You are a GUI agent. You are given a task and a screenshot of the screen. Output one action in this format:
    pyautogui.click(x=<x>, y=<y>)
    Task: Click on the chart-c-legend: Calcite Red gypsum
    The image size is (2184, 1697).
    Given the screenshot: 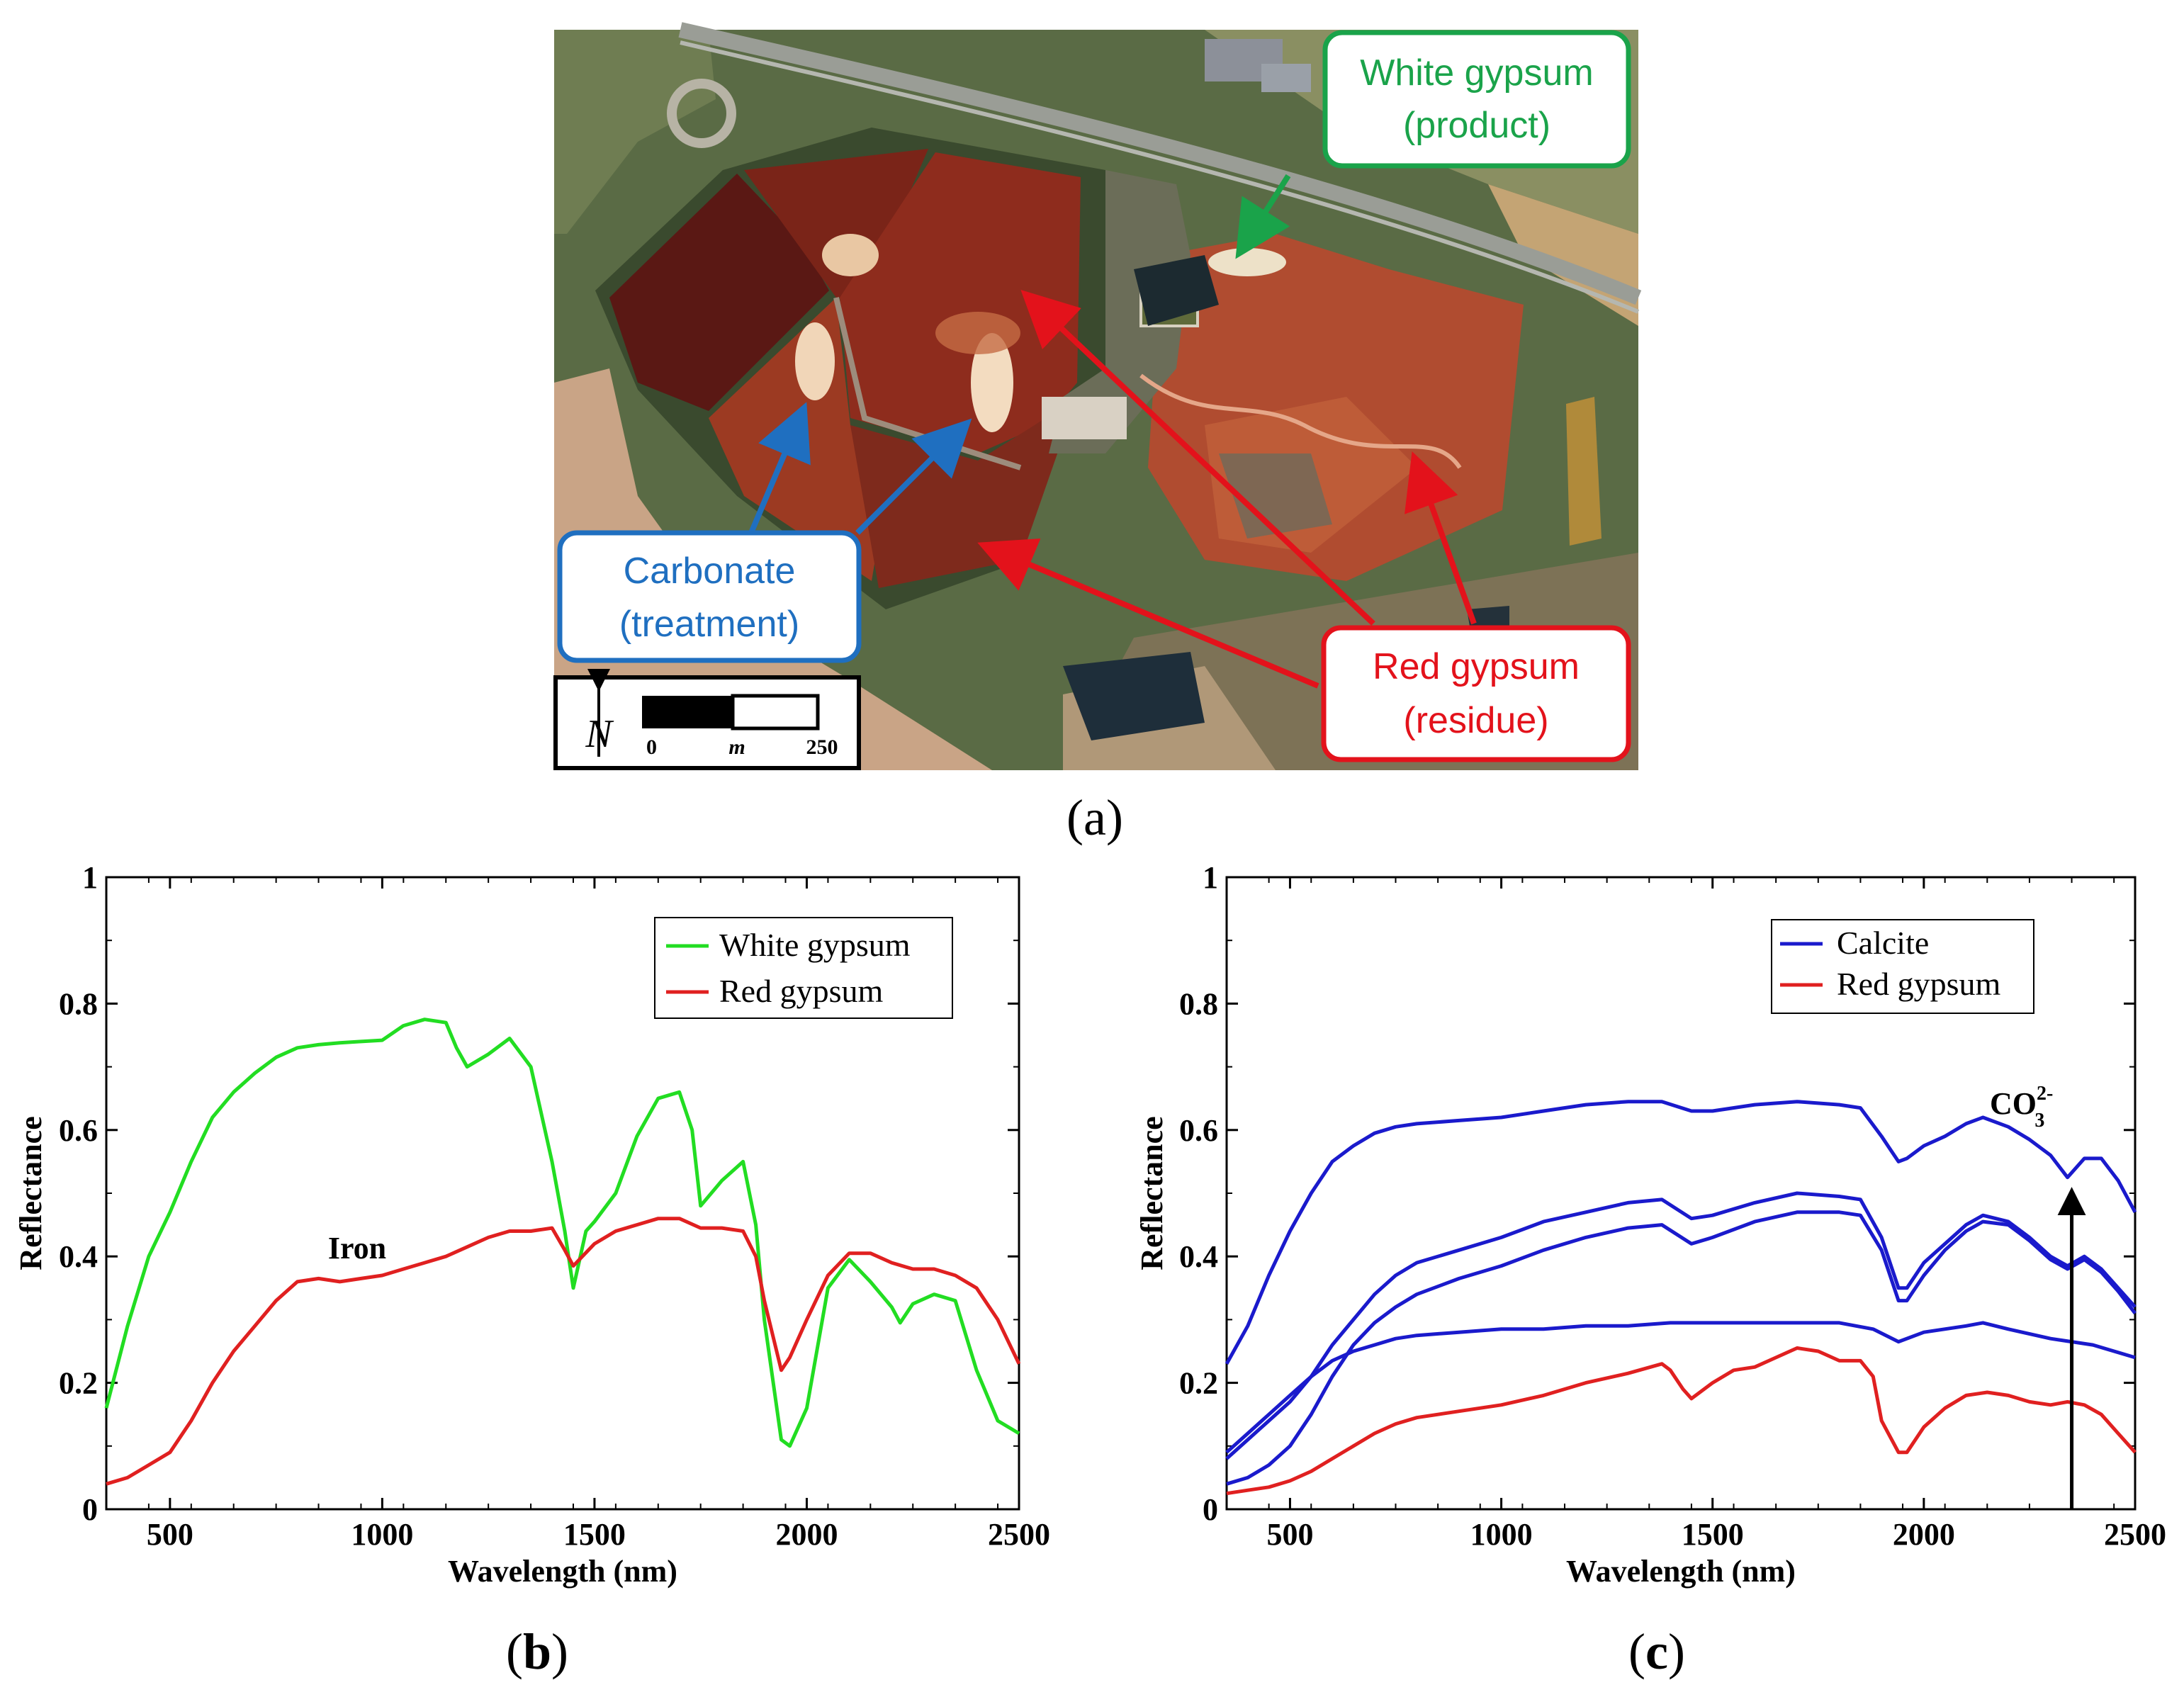 What is the action you would take?
    pyautogui.click(x=1903, y=966)
    